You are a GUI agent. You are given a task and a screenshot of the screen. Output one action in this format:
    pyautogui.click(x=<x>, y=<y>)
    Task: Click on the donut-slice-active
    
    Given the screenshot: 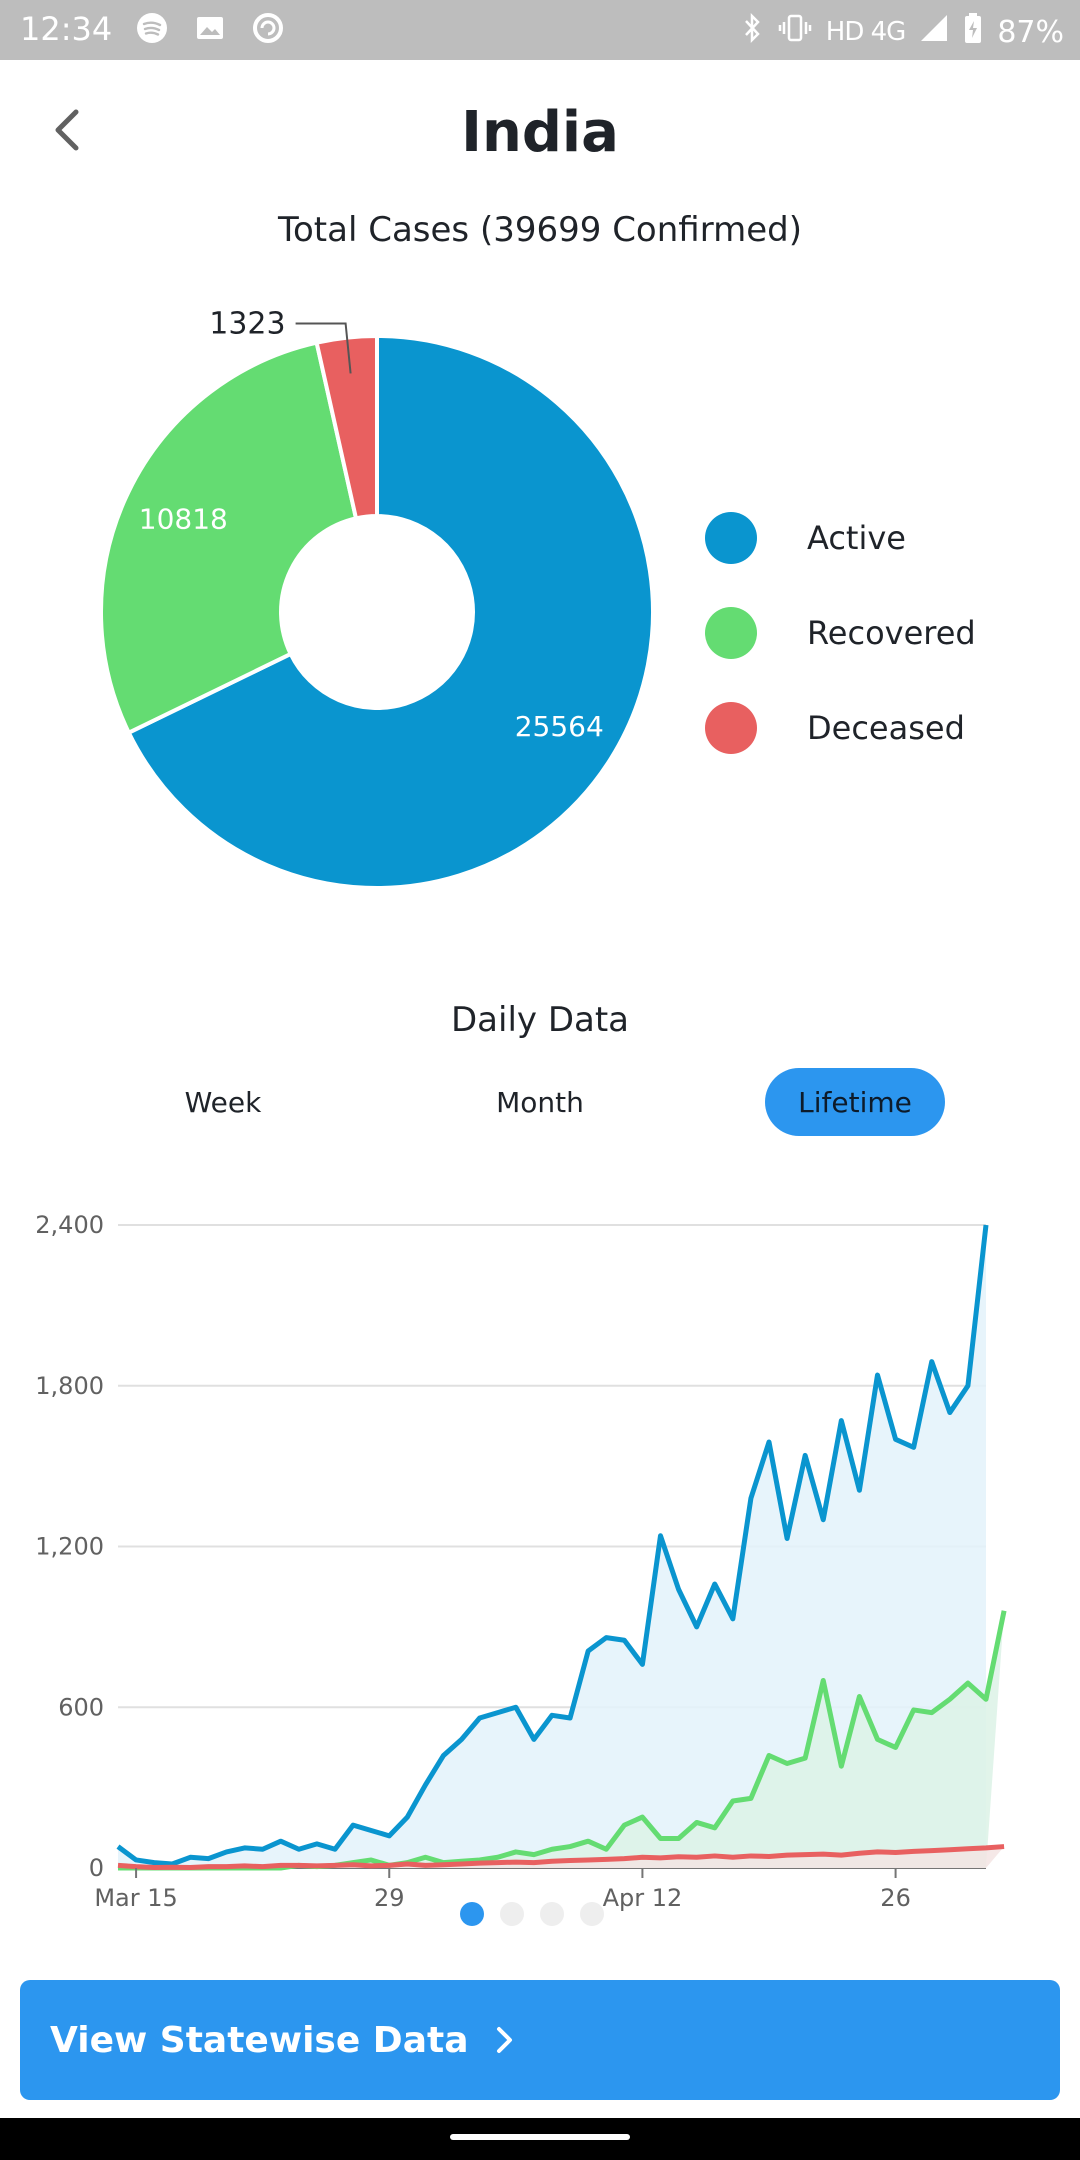 What is the action you would take?
    pyautogui.click(x=390, y=611)
    